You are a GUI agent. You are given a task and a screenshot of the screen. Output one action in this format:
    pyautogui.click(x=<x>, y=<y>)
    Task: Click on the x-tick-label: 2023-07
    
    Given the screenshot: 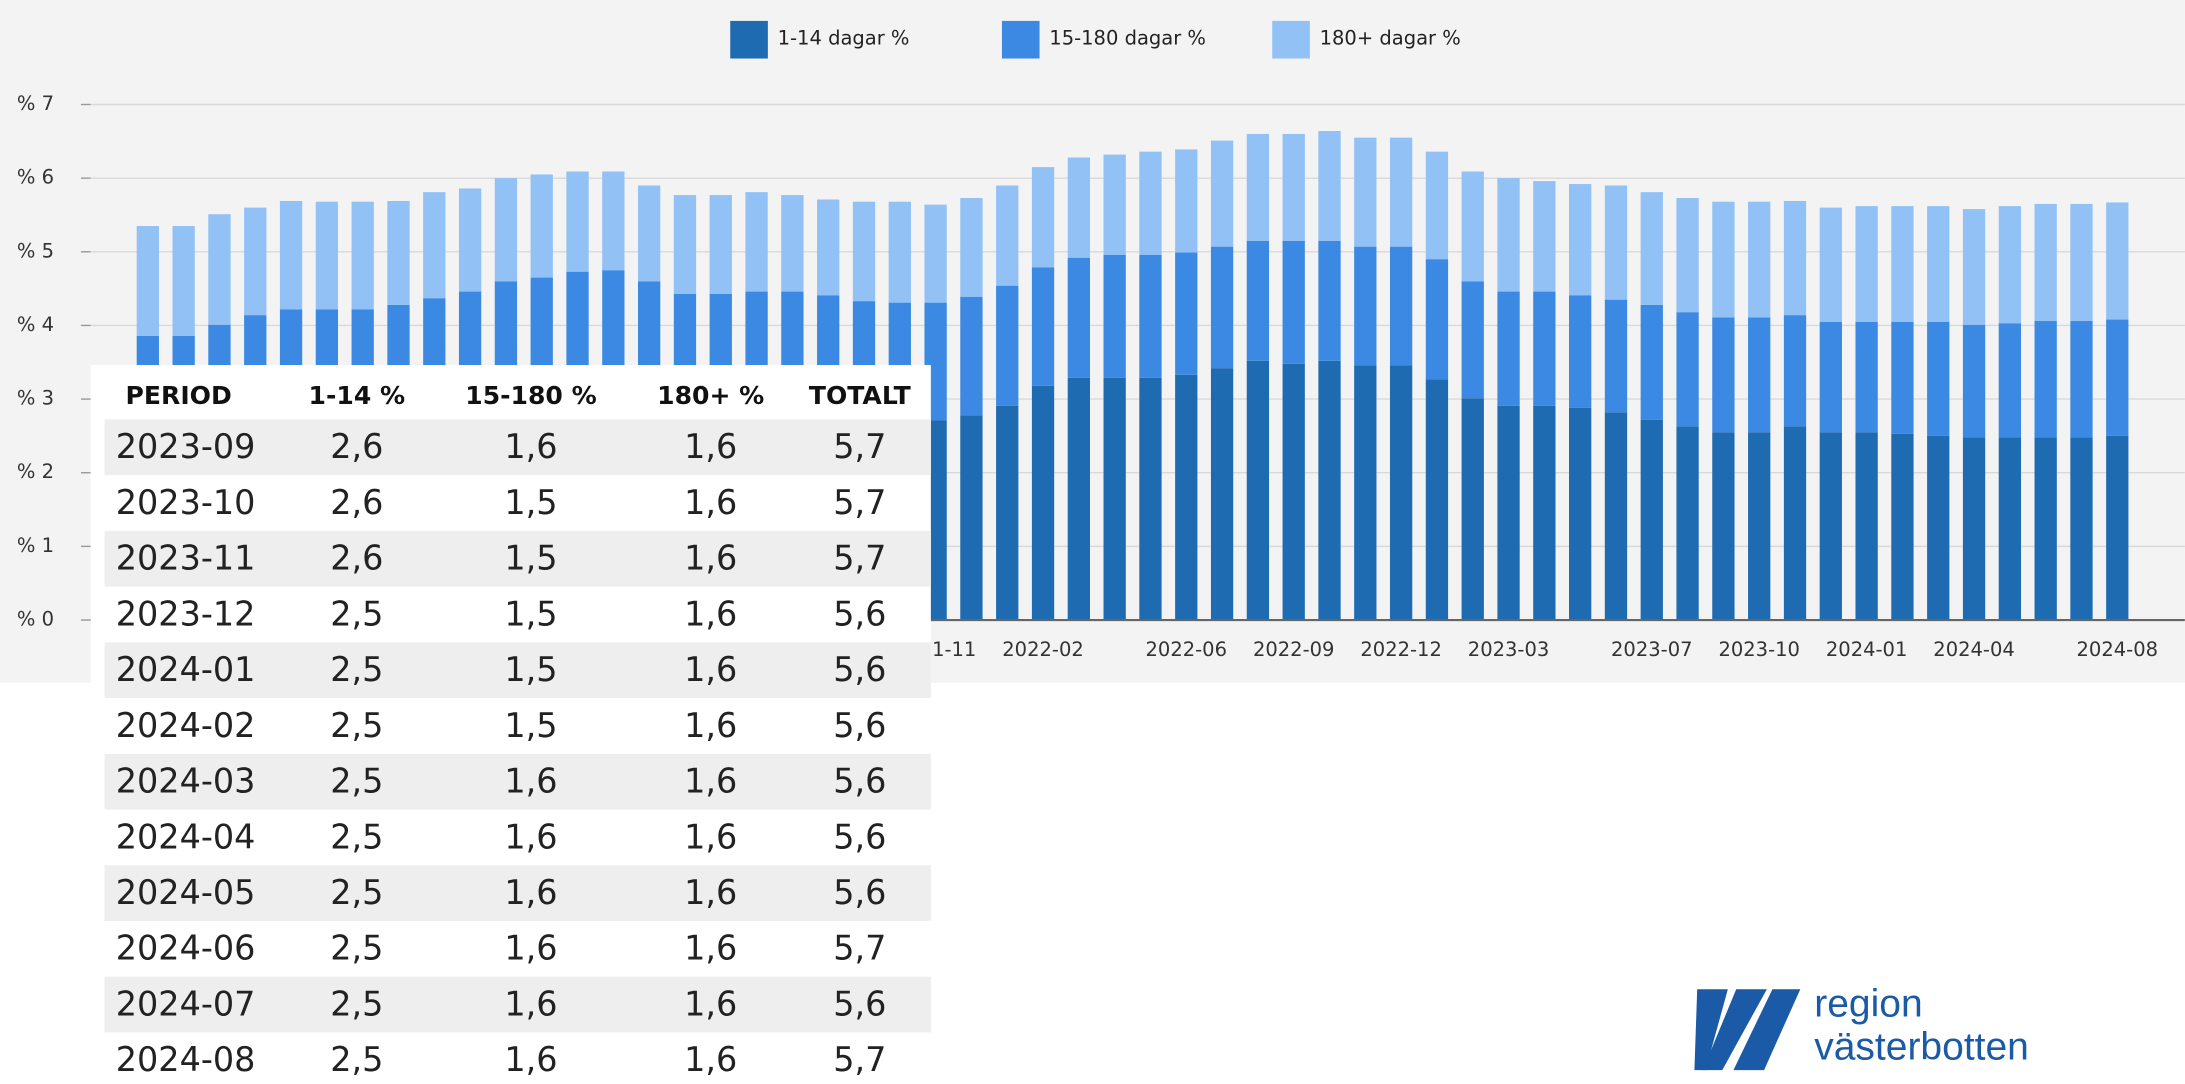 What is the action you would take?
    pyautogui.click(x=1651, y=649)
    